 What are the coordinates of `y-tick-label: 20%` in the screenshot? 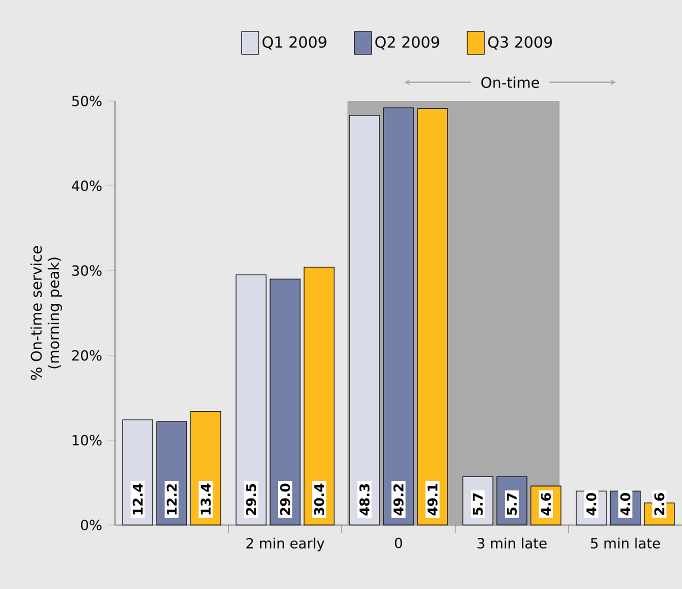 It's located at (87, 355).